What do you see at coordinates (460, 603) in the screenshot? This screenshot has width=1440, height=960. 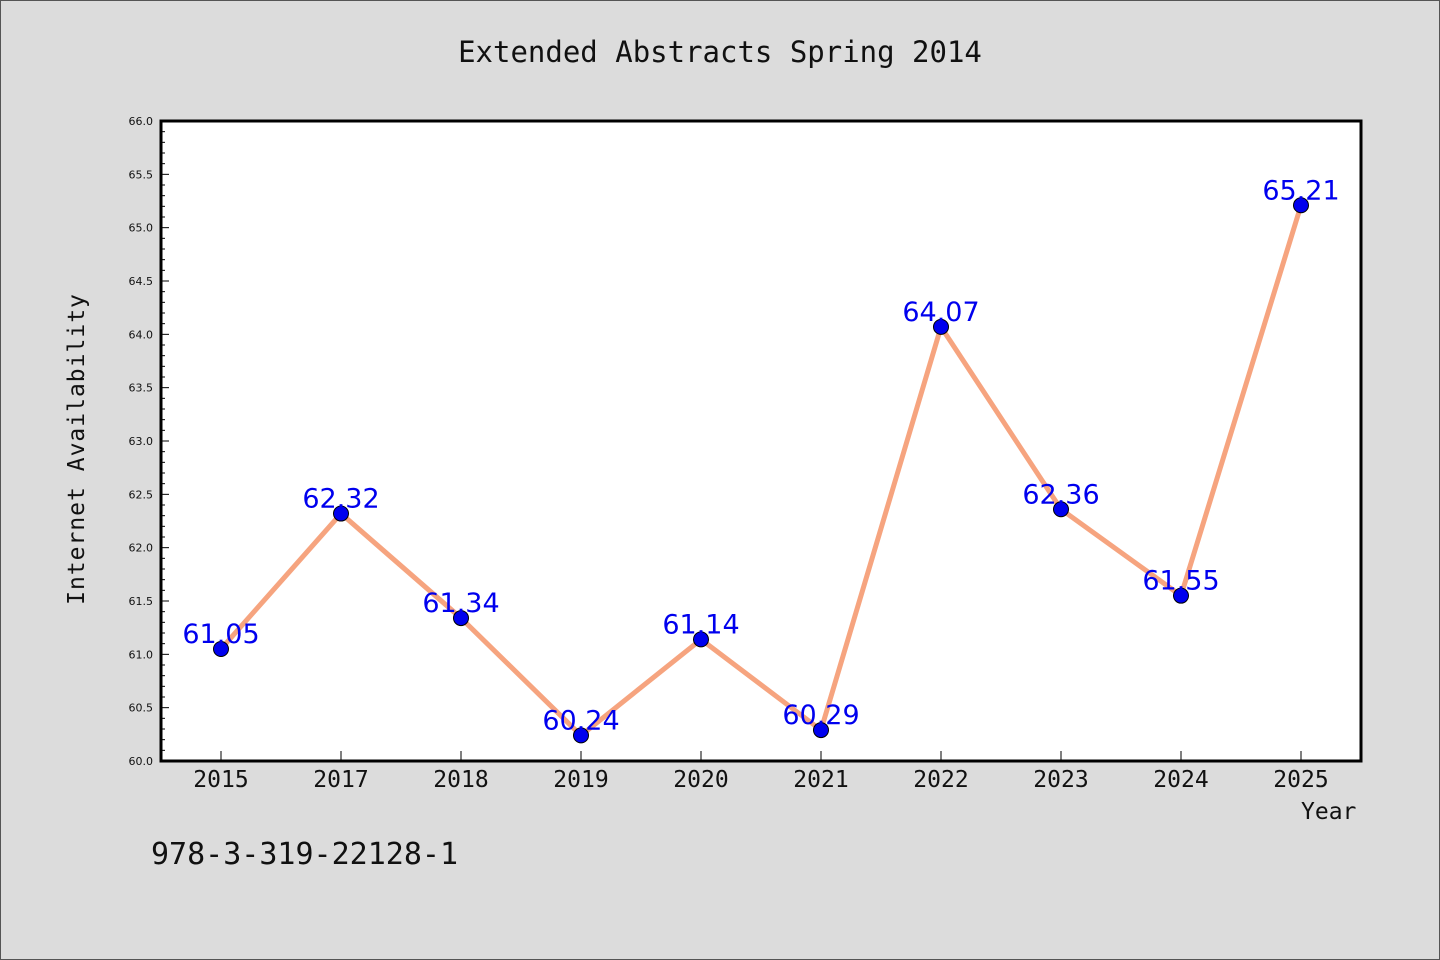 I see `data-label: 61.34` at bounding box center [460, 603].